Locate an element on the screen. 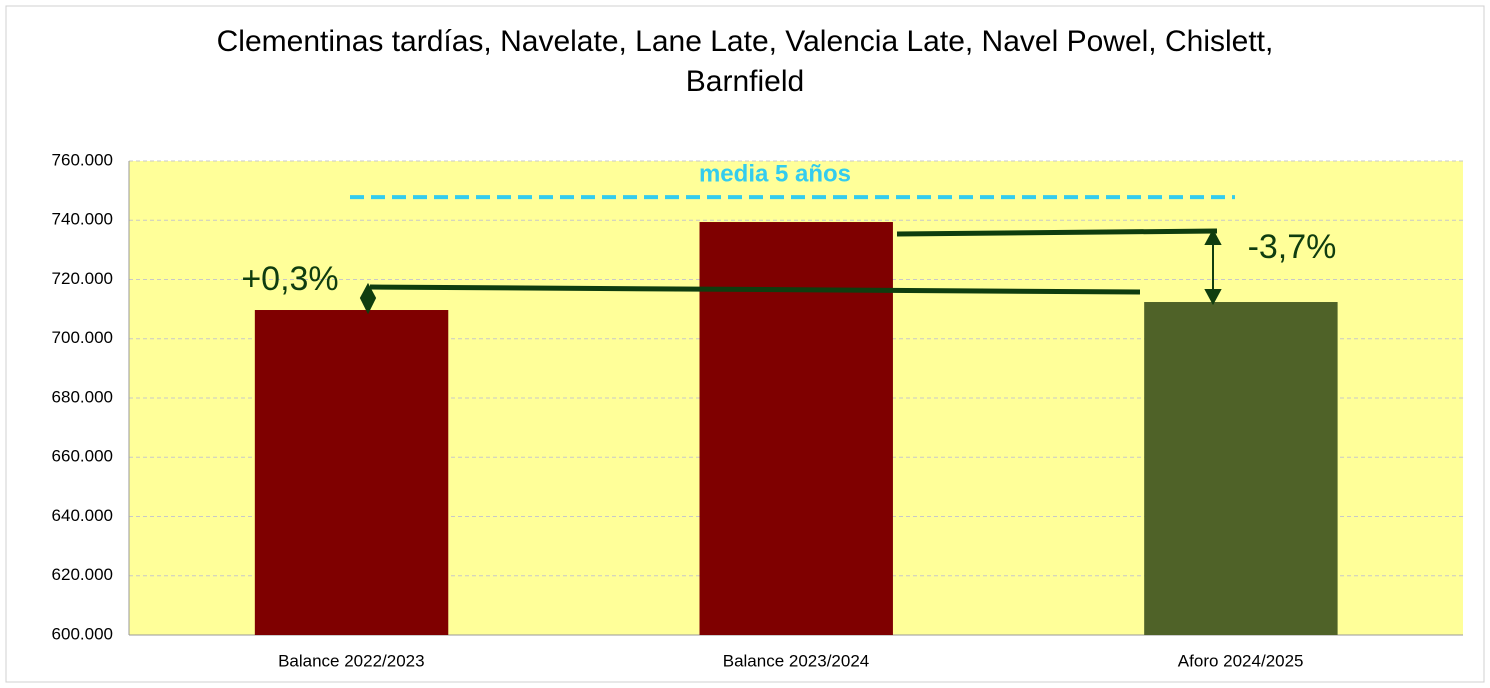  y-tick-label: 640.000 is located at coordinates (82, 515).